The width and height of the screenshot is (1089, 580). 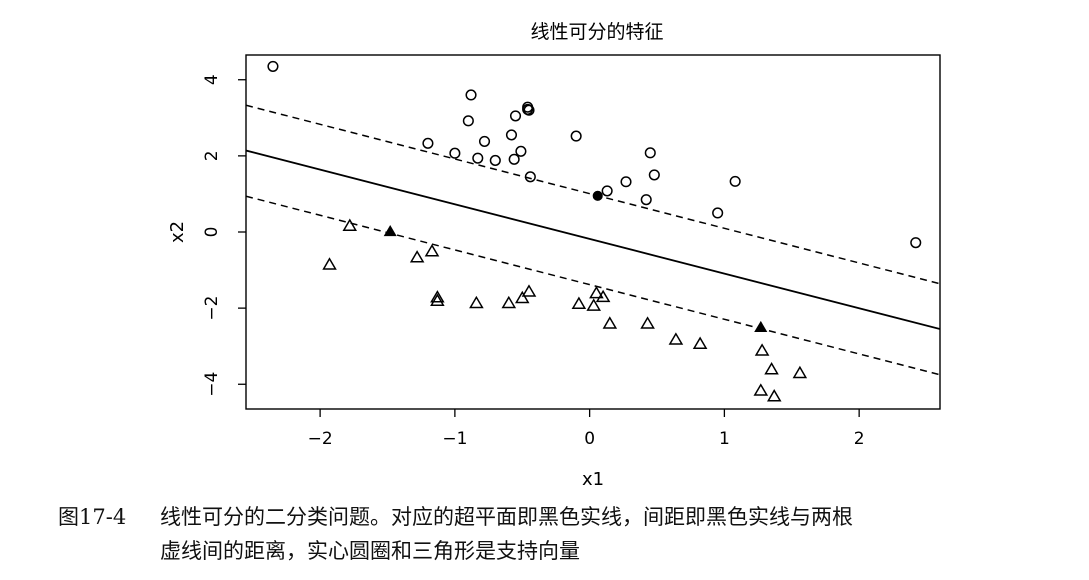 I want to click on chart-title: 线性可分的特征, so click(x=596, y=32).